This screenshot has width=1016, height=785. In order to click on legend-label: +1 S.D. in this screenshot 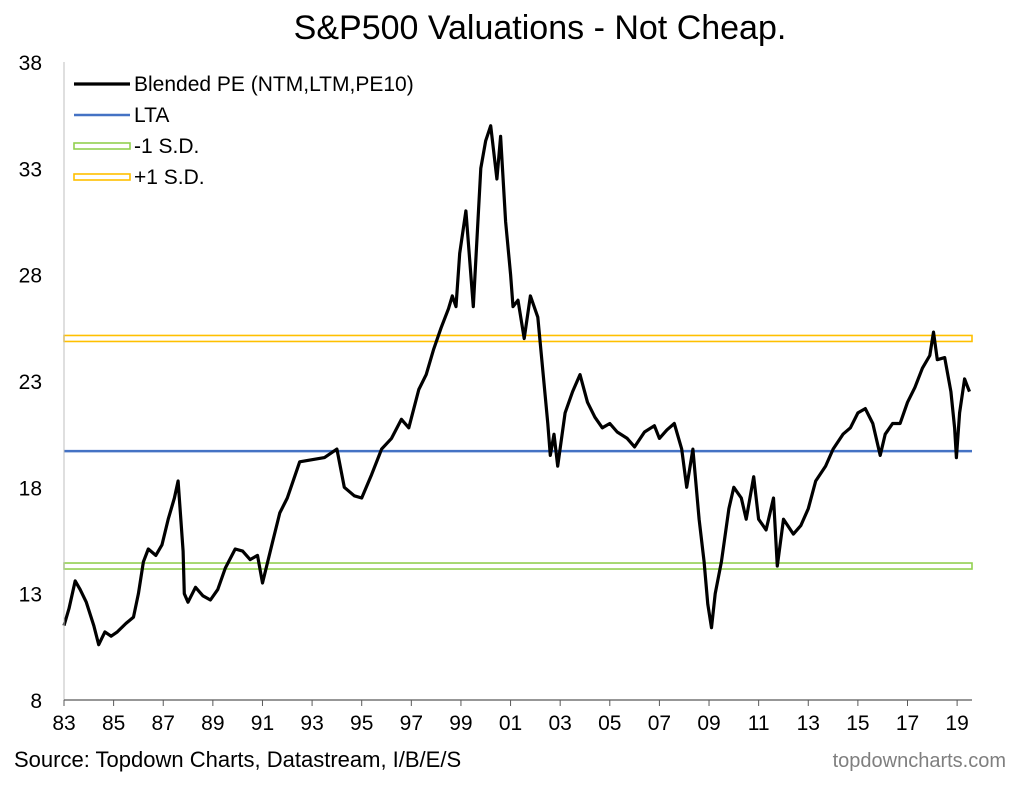, I will do `click(169, 177)`.